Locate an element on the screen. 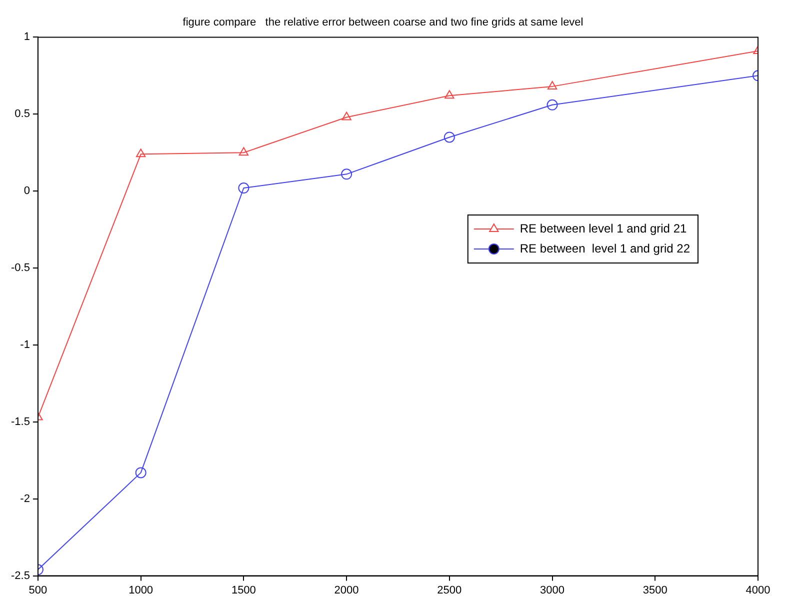  y-tick-label: 1 is located at coordinates (27, 37).